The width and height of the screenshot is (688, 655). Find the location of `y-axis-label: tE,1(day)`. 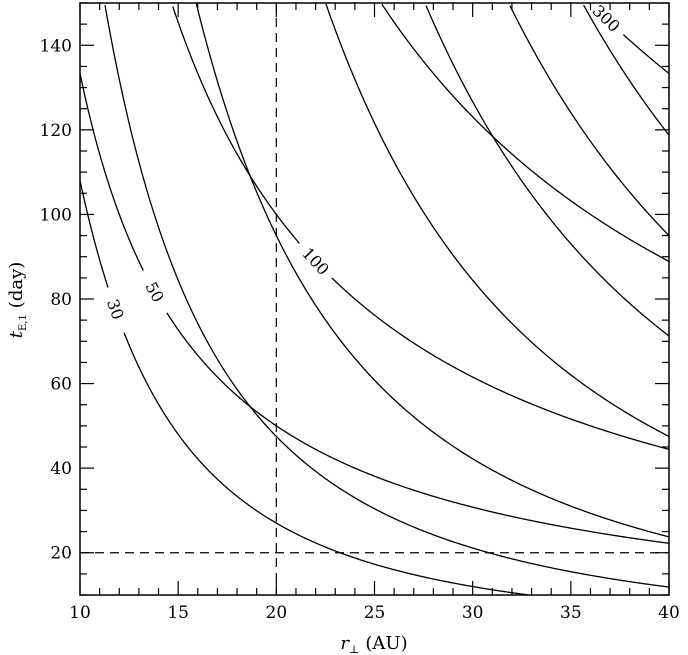

y-axis-label: tE,1(day) is located at coordinates (17, 300).